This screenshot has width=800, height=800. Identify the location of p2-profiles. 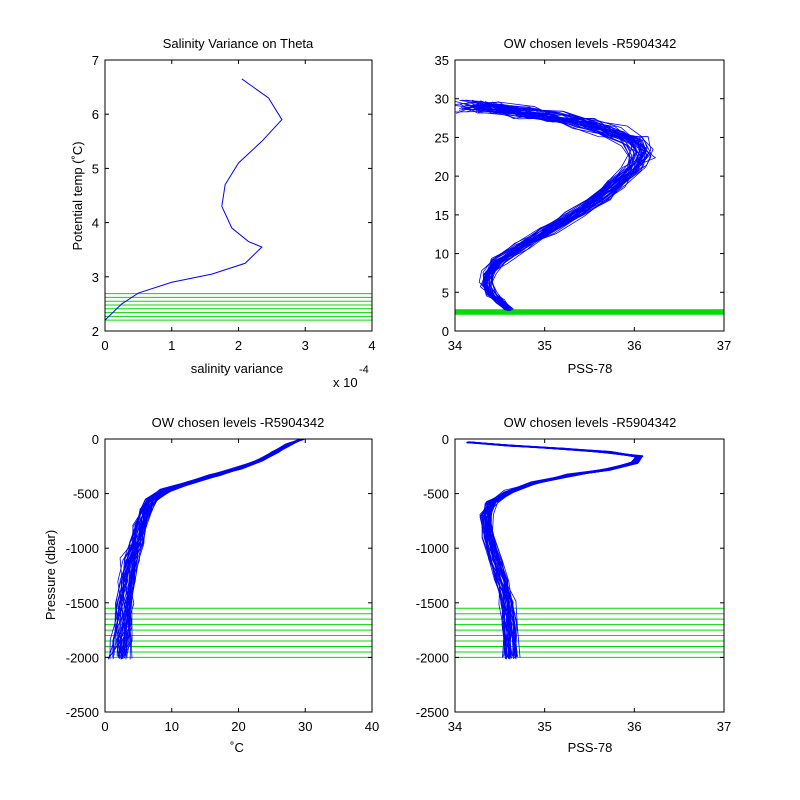
(556, 205).